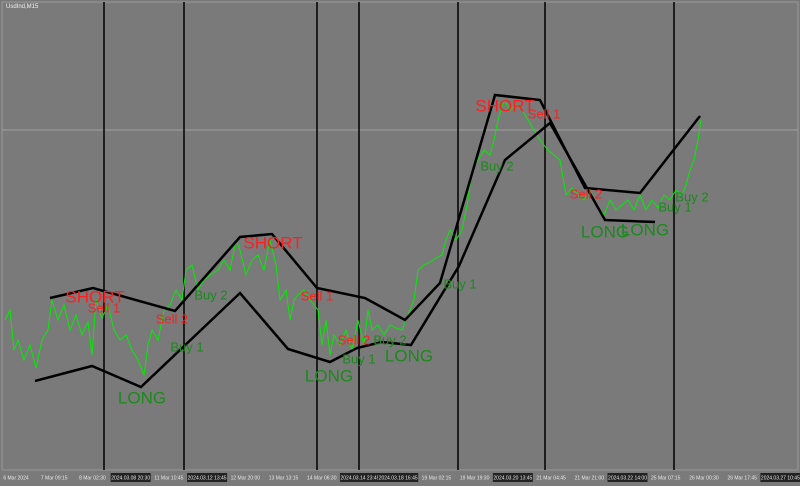  I want to click on x-tick-label: 2024.03.14 23:45, so click(360, 478).